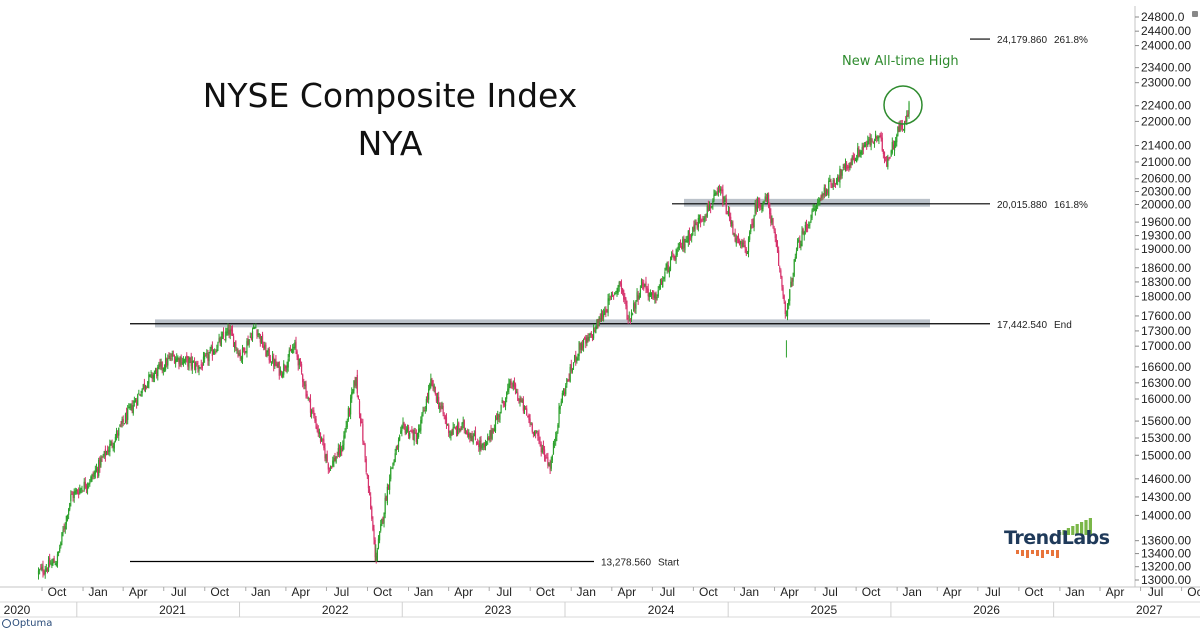 The image size is (1200, 636). Describe the element at coordinates (1057, 554) in the screenshot. I see `logo-bar-orange` at that location.